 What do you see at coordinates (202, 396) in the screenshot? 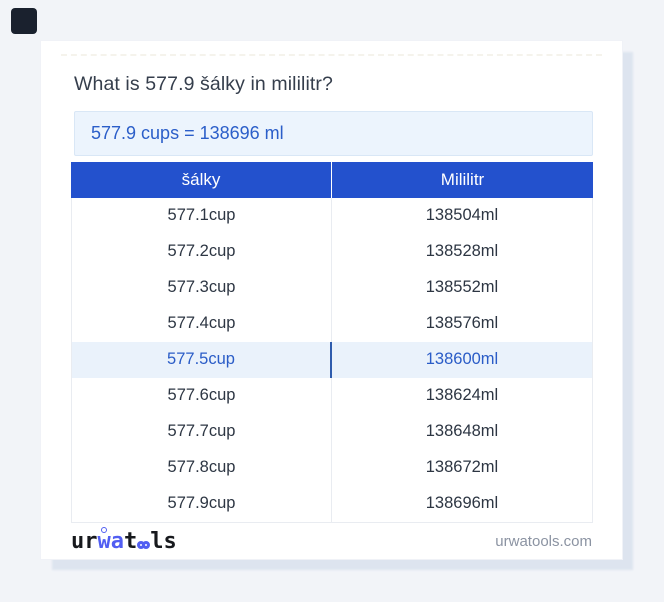
I see `cup-cell: 577.6cup` at bounding box center [202, 396].